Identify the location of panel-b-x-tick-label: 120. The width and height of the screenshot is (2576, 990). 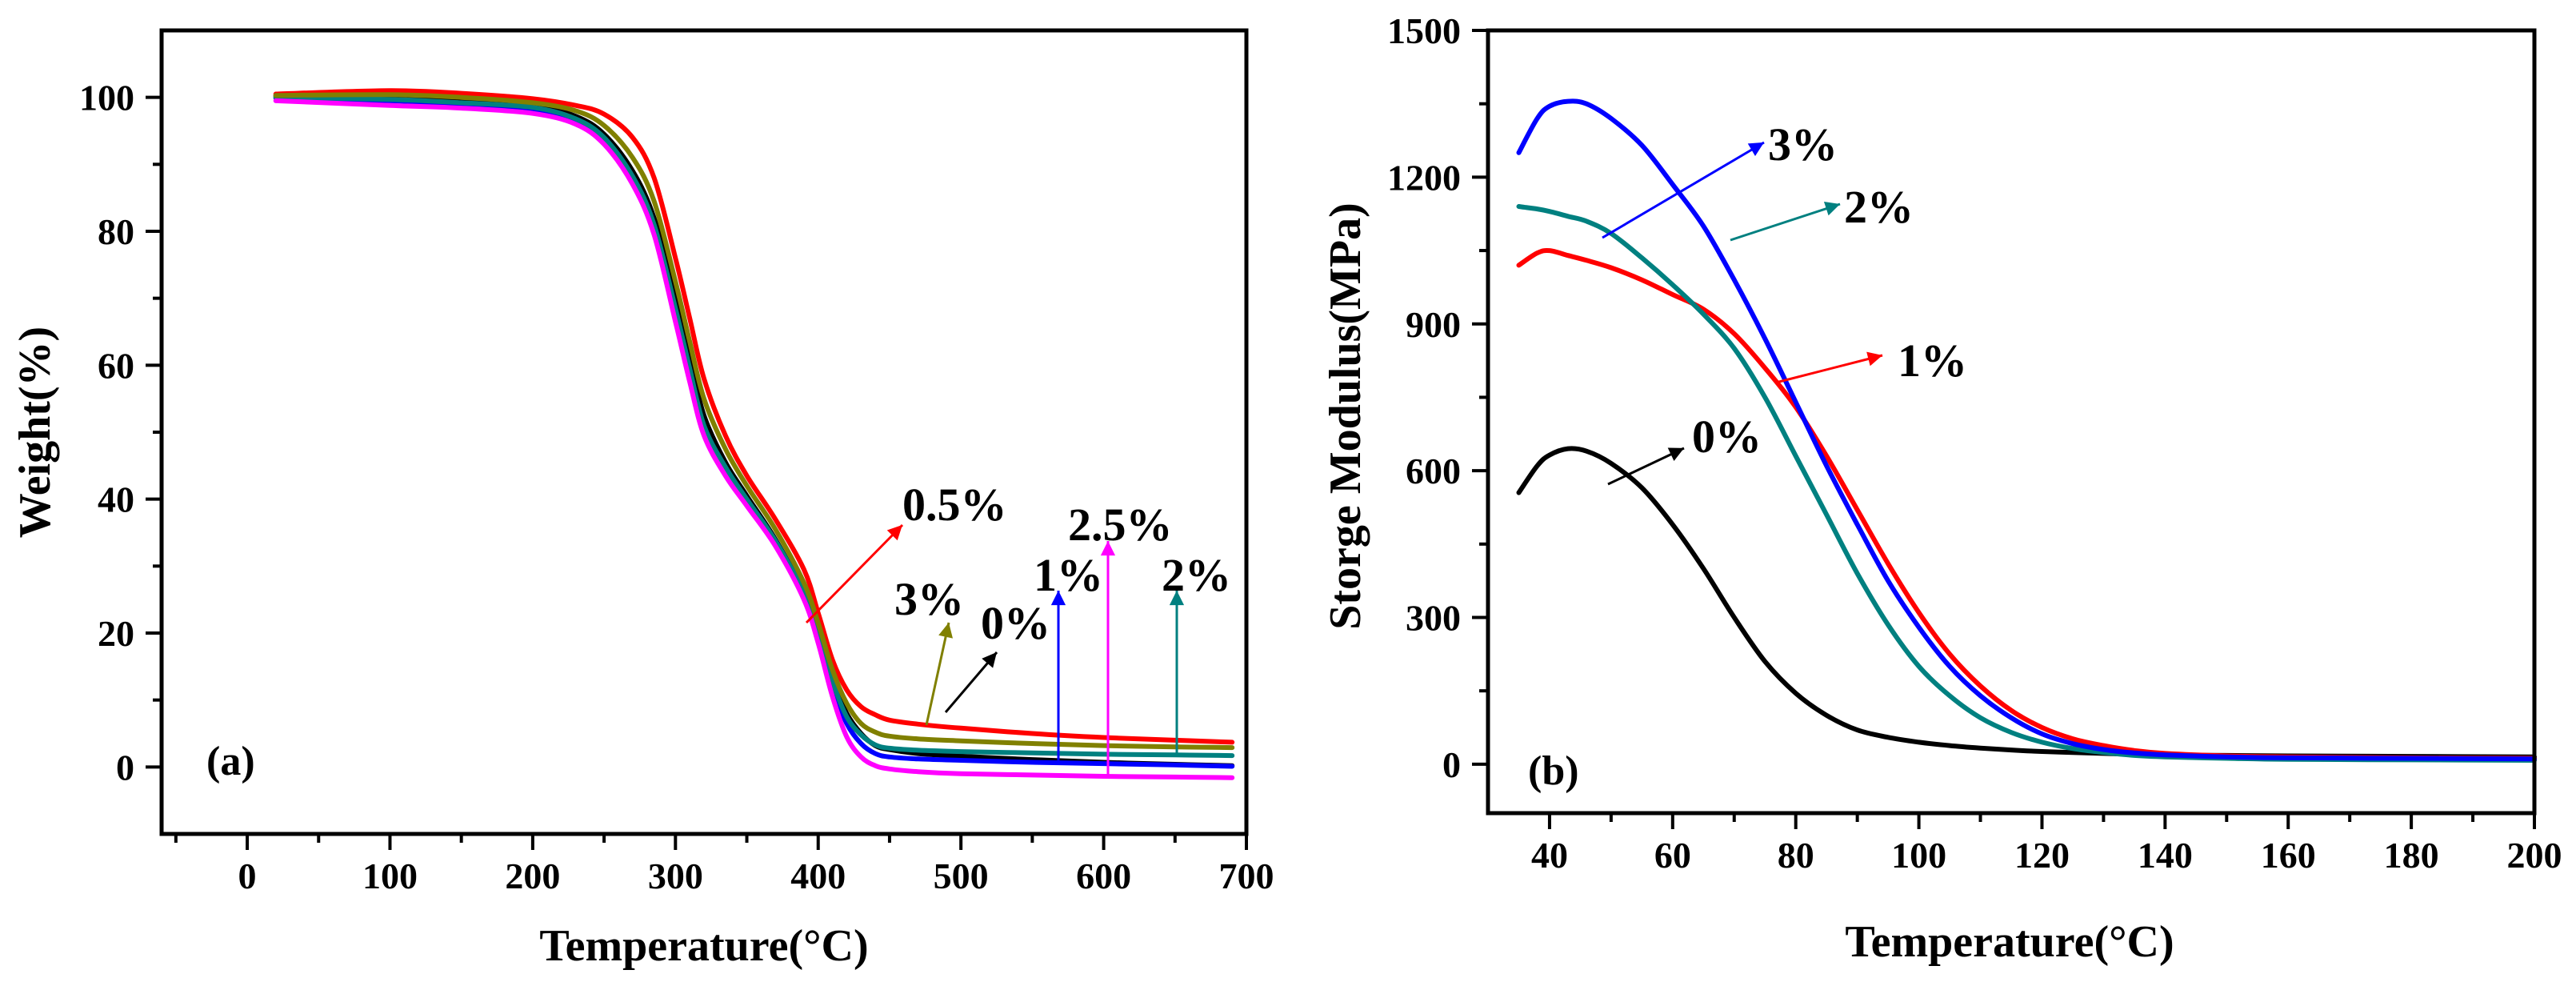
(2042, 855).